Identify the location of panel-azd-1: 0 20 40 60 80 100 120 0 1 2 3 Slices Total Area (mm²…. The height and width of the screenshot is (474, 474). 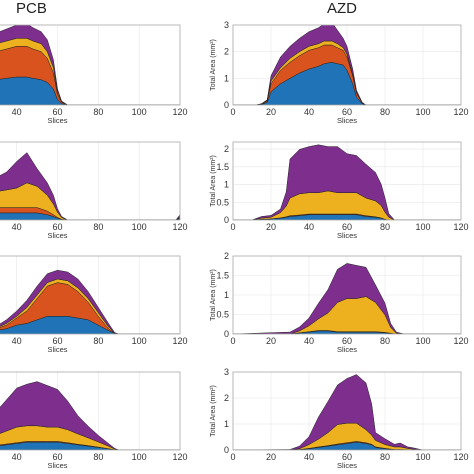
(339, 72).